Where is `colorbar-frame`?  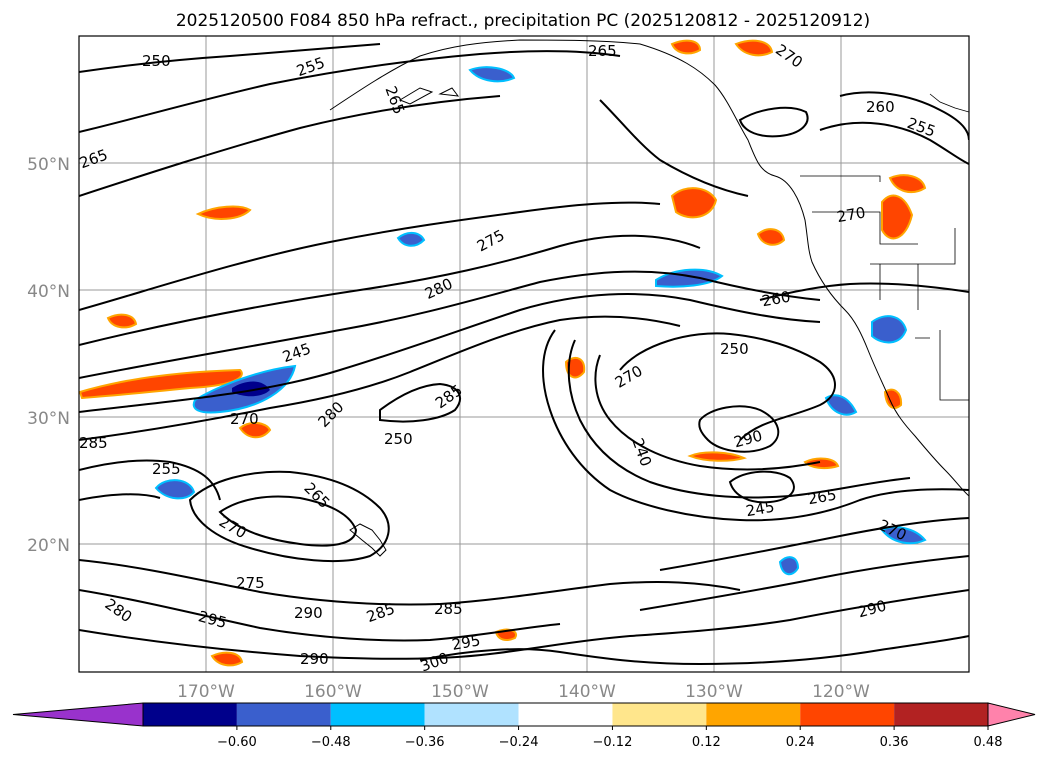 colorbar-frame is located at coordinates (565, 714).